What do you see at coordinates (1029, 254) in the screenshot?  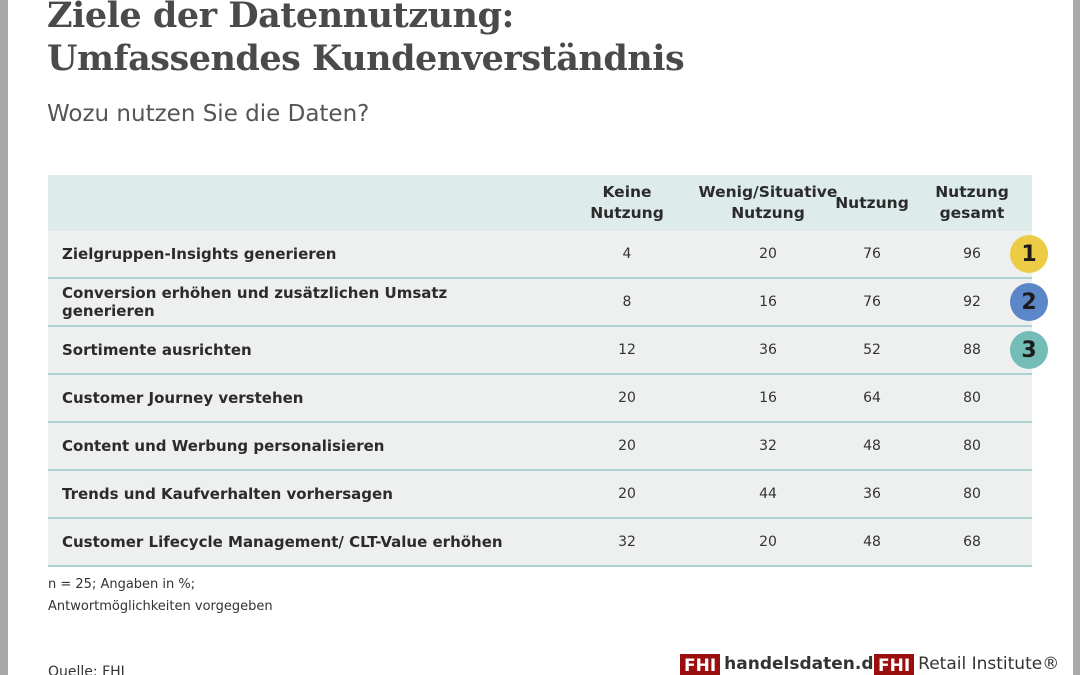 I see `rank-badge: 1` at bounding box center [1029, 254].